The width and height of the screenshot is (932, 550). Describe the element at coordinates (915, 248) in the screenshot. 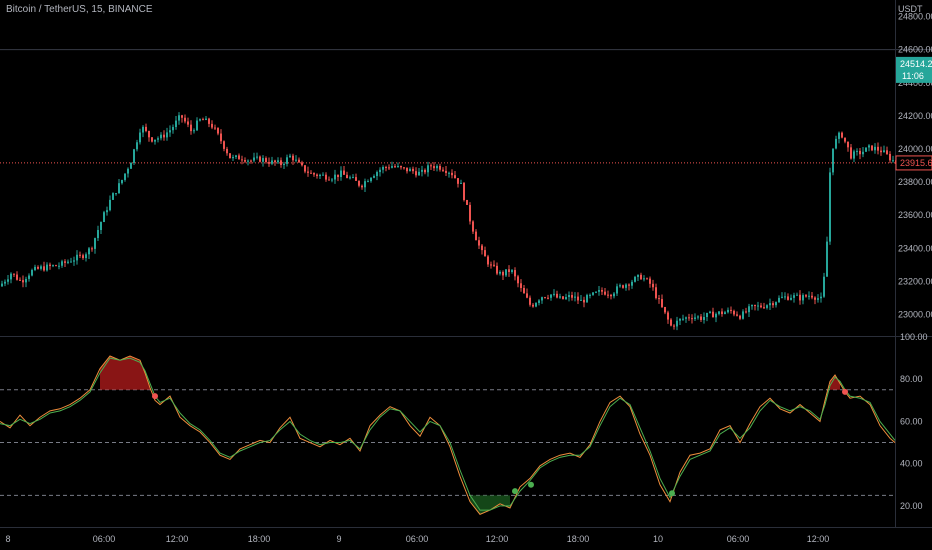

I see `price-axis-tick: 23400.00` at that location.